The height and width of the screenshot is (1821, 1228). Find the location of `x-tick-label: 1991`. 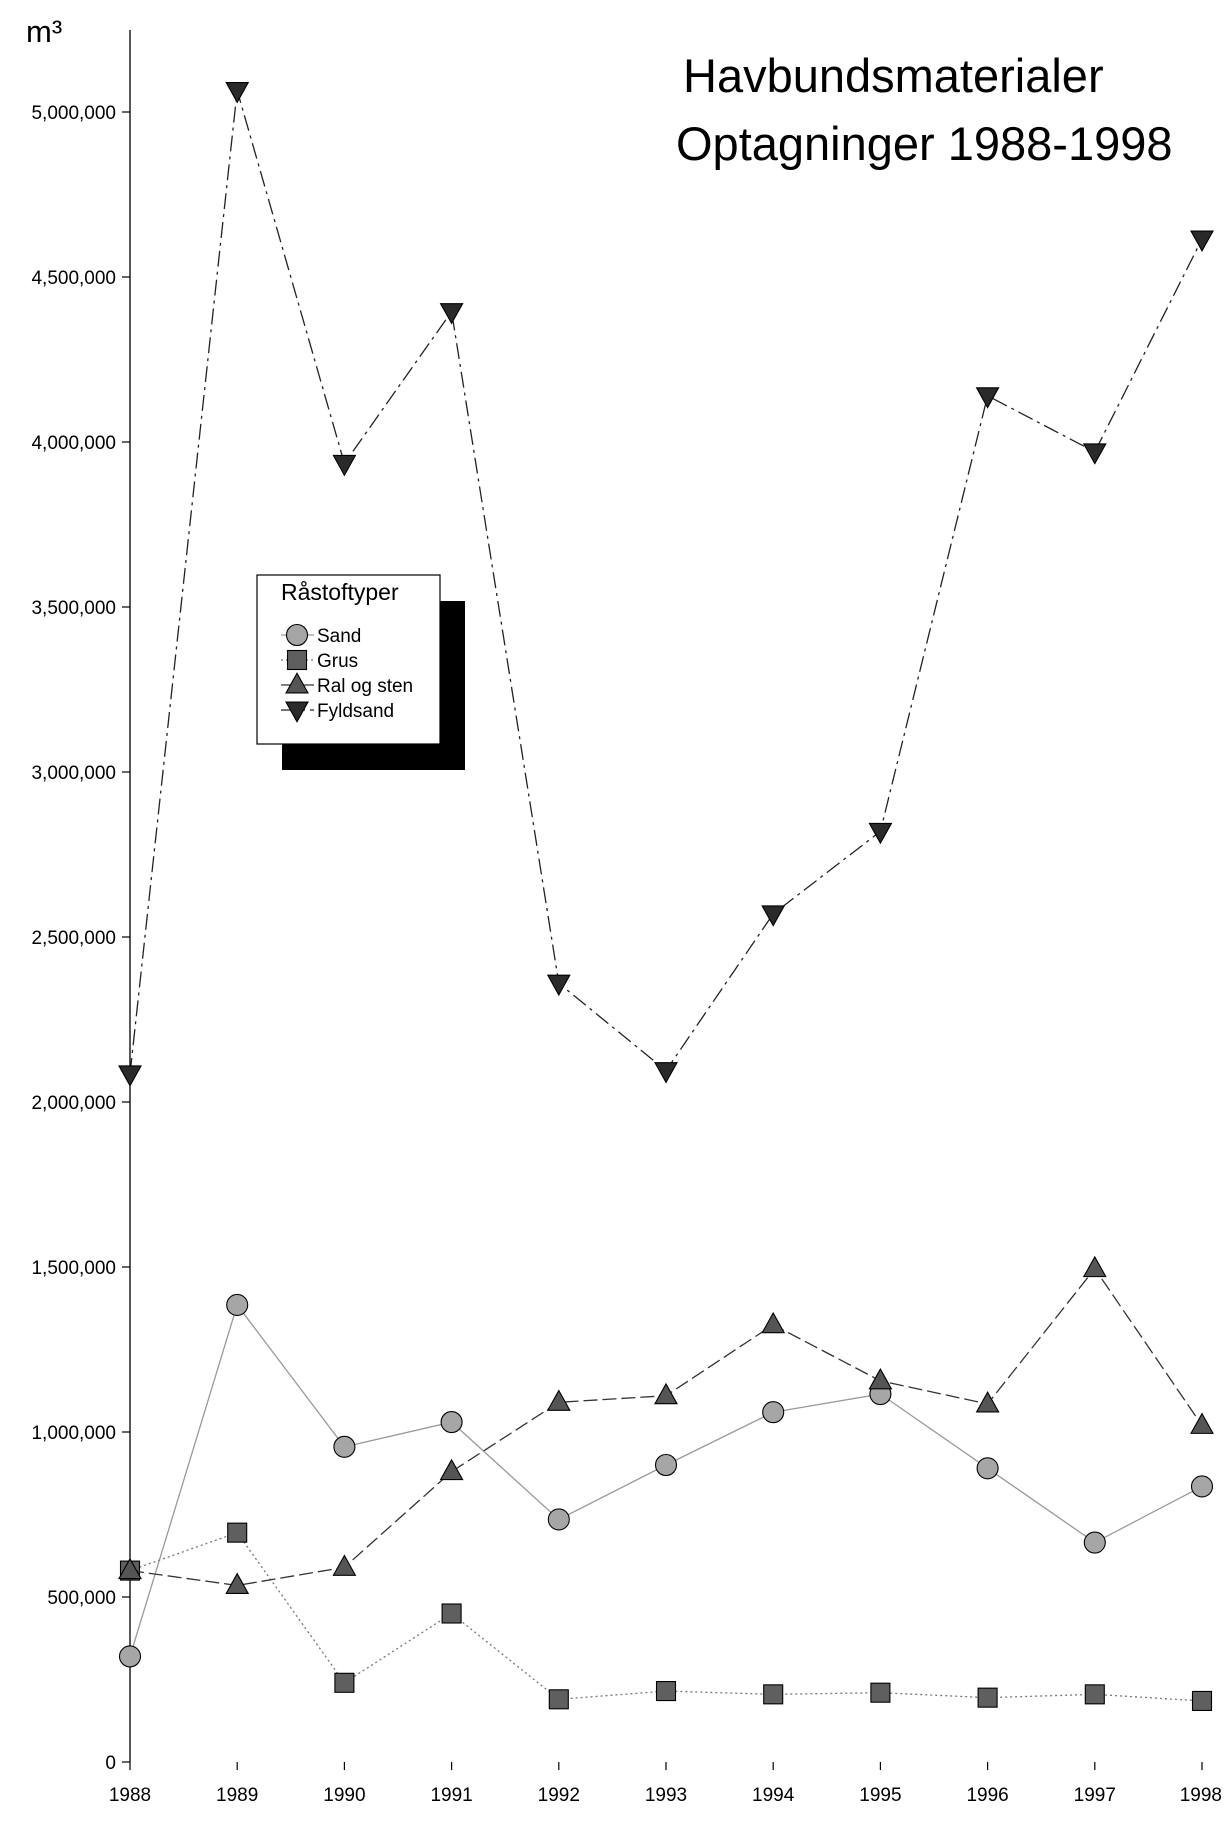

x-tick-label: 1991 is located at coordinates (451, 1795).